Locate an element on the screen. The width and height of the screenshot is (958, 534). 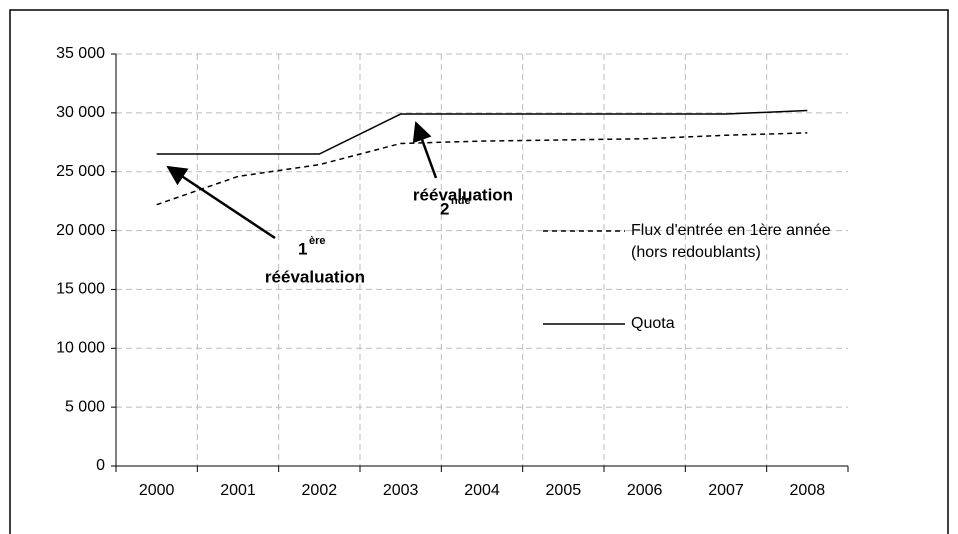
x-tick-label: 2003 is located at coordinates (401, 490).